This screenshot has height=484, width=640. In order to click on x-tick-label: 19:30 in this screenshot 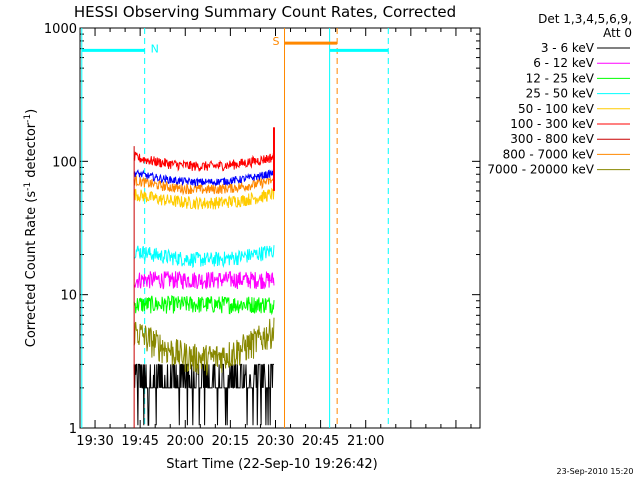, I will do `click(94, 441)`.